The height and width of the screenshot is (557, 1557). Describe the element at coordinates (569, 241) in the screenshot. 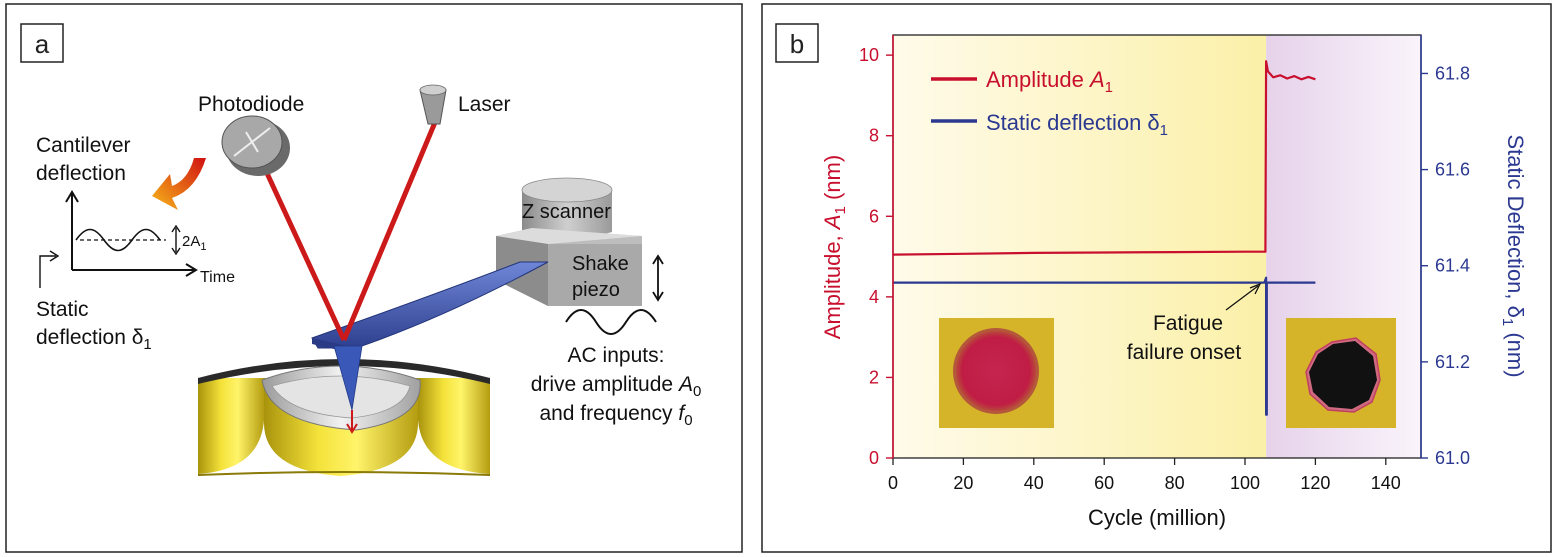

I see `z-scanner` at that location.